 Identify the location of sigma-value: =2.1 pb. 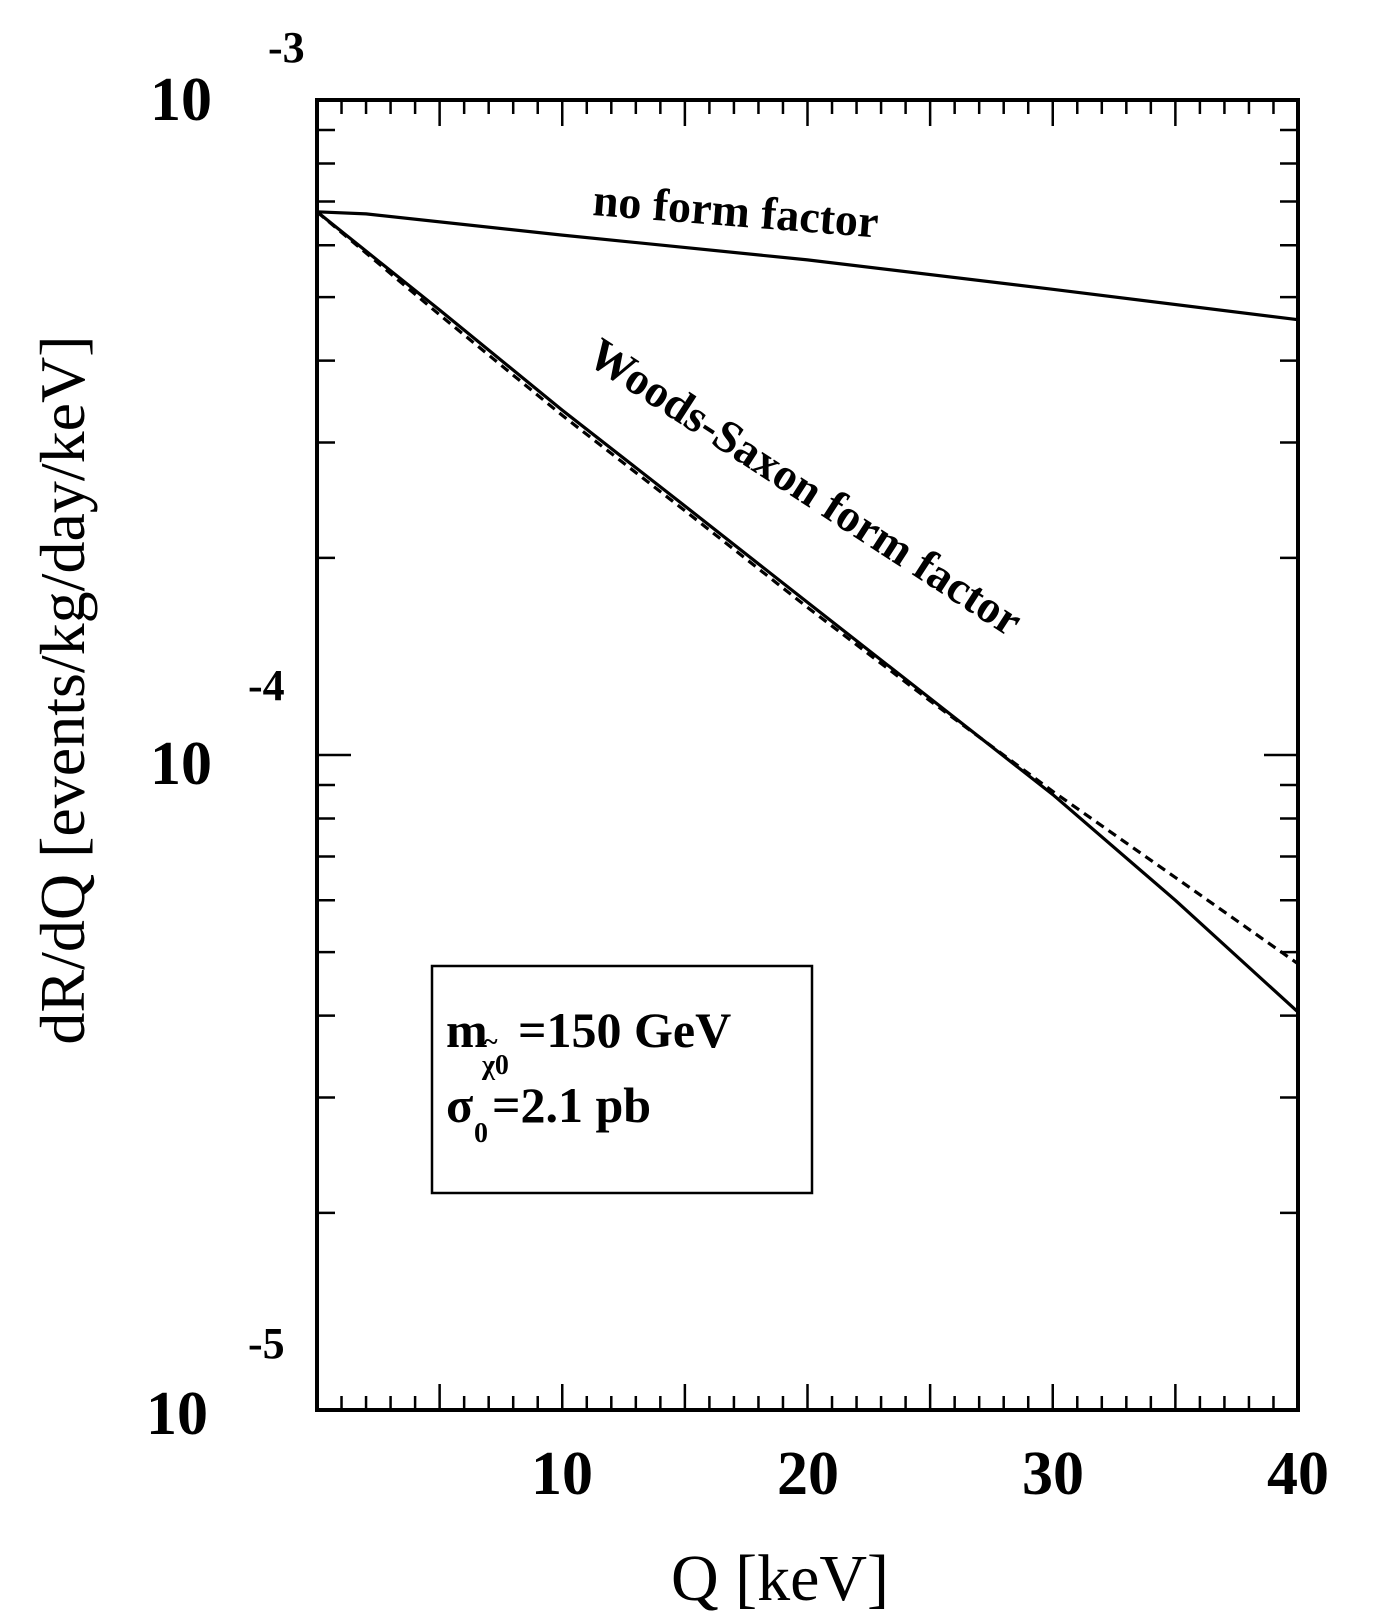
(571, 1105).